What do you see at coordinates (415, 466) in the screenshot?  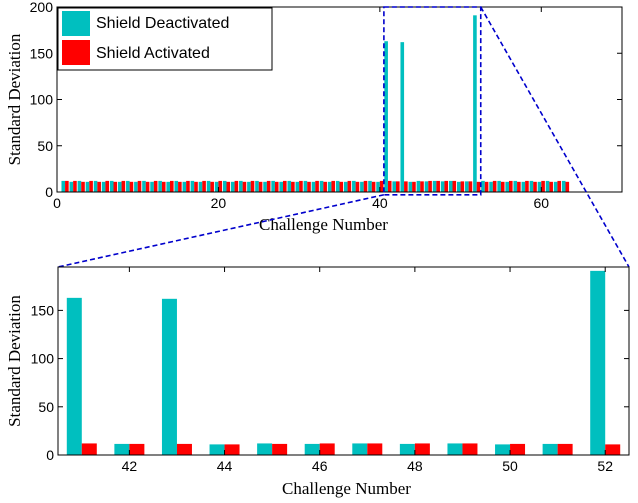 I see `zoomed-x-tick-label: 48` at bounding box center [415, 466].